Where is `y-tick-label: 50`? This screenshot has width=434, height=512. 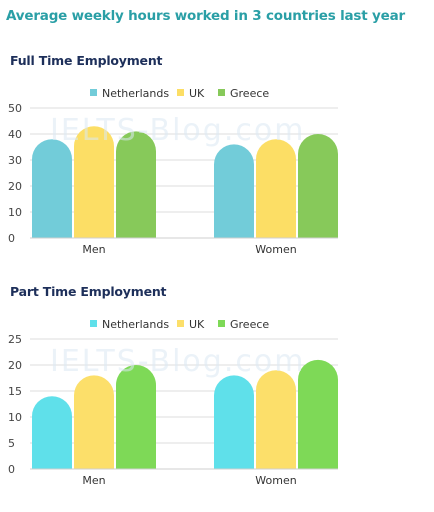
y-tick-label: 50 is located at coordinates (15, 108).